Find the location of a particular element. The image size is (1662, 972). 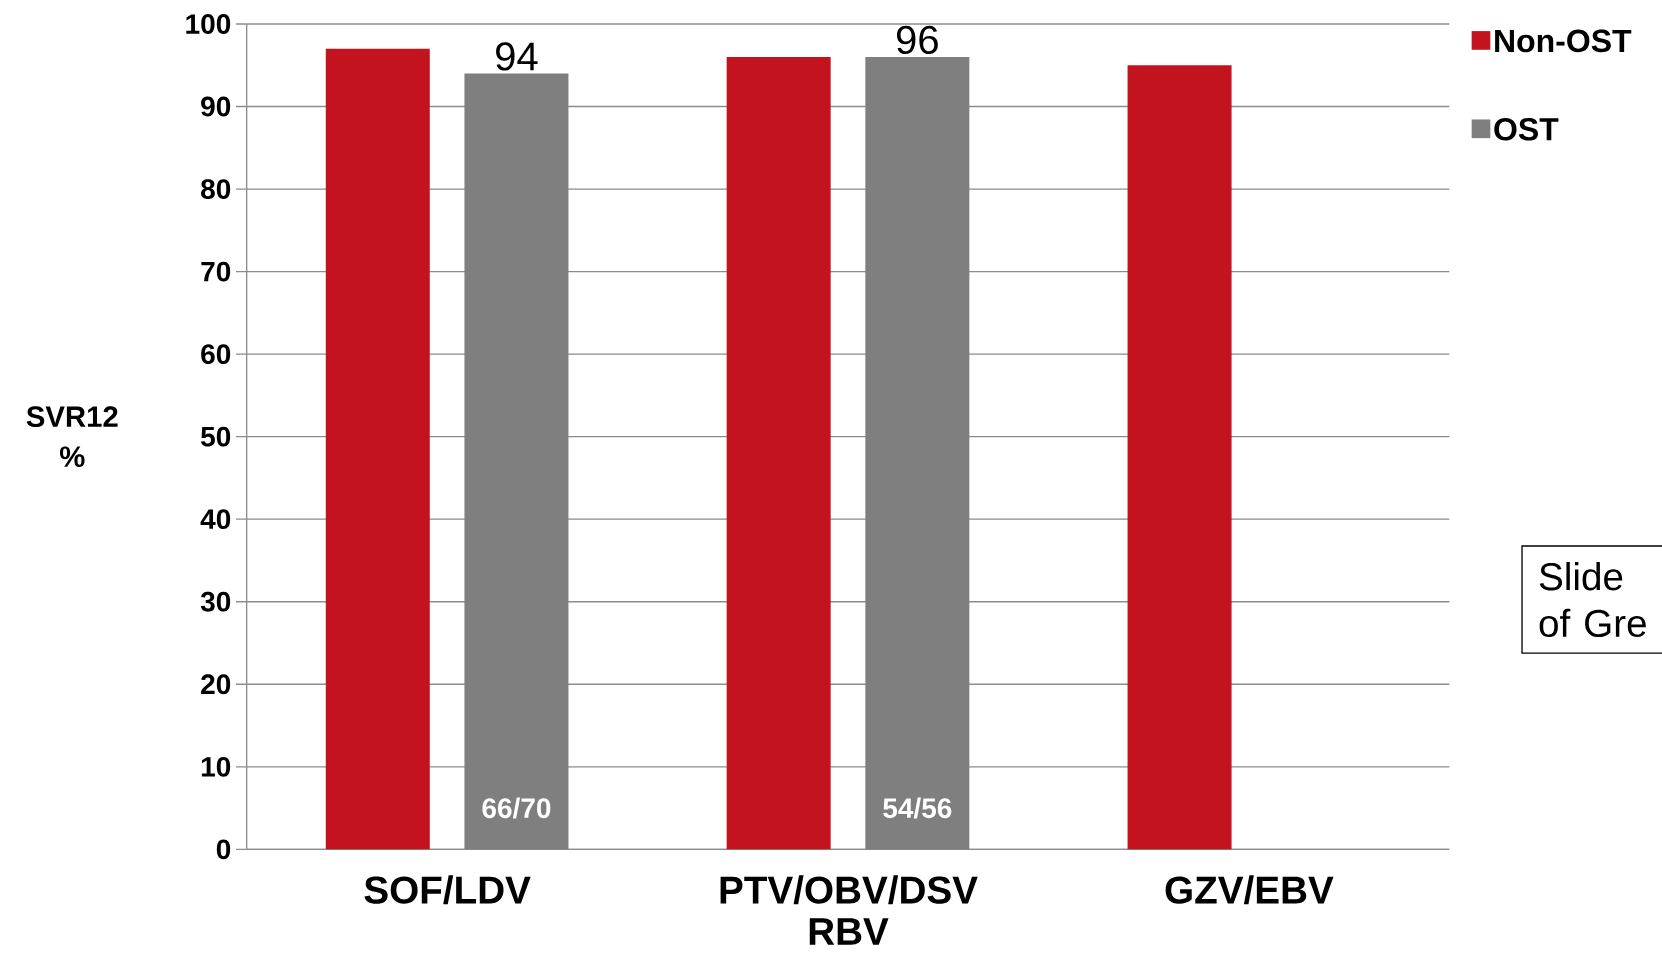

y-tick-label: 70 is located at coordinates (216, 271).